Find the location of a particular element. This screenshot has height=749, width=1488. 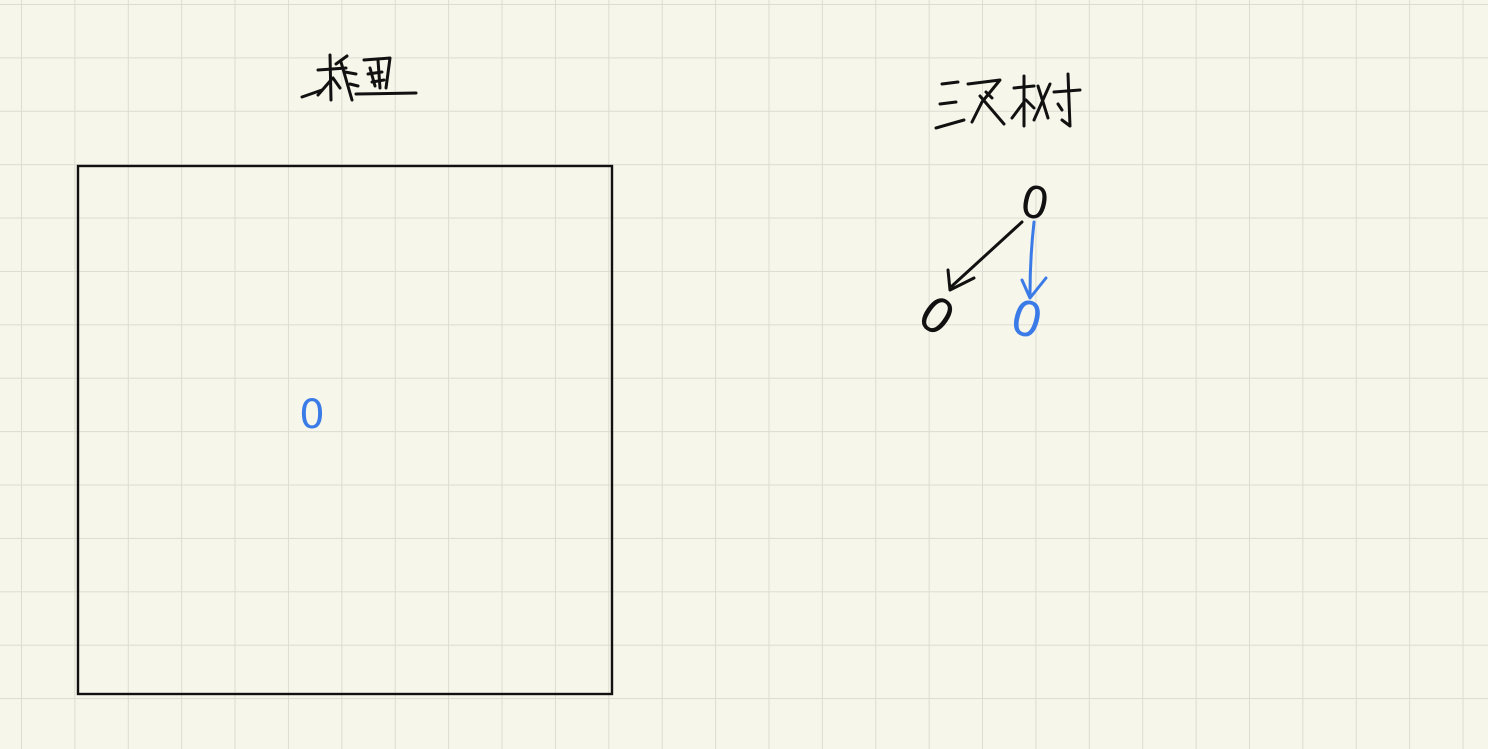

tree-edge-left is located at coordinates (985, 256).